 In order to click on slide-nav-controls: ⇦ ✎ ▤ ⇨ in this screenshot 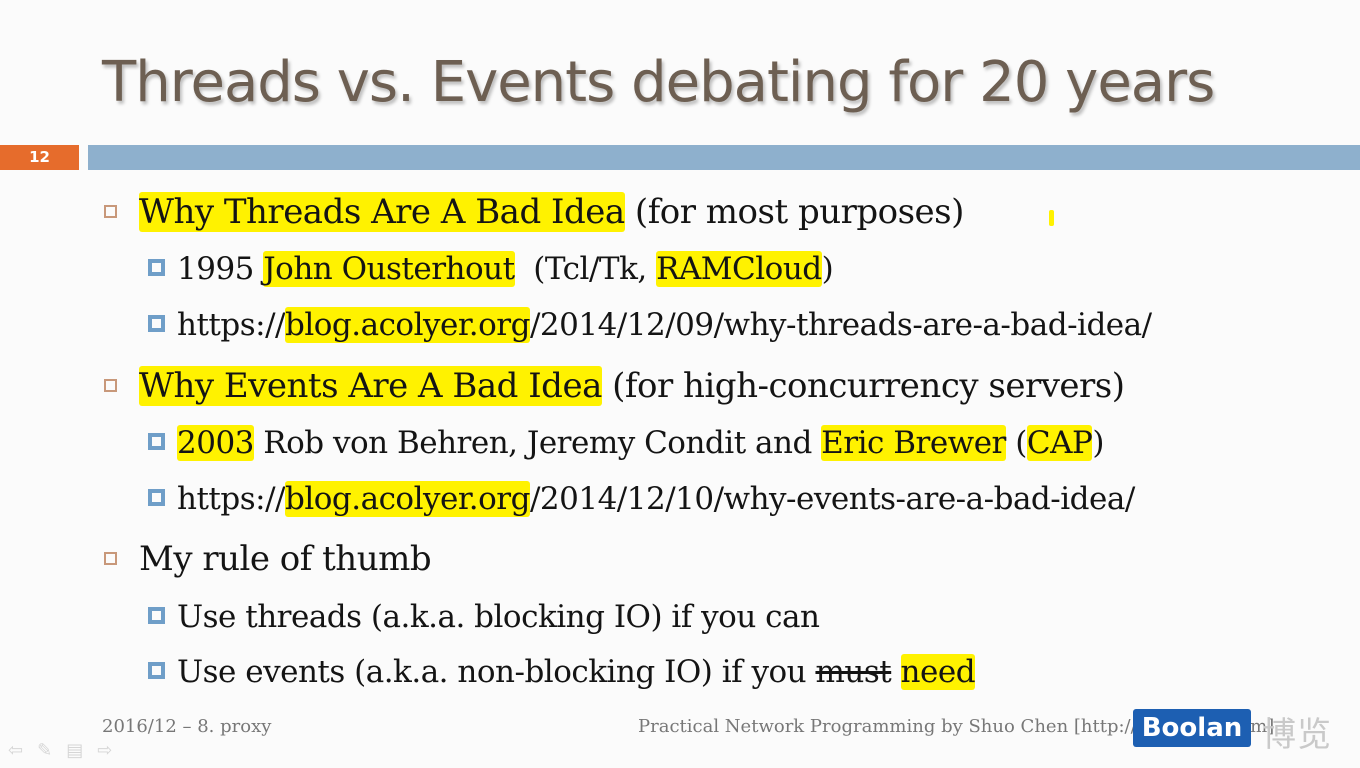, I will do `click(60, 750)`.